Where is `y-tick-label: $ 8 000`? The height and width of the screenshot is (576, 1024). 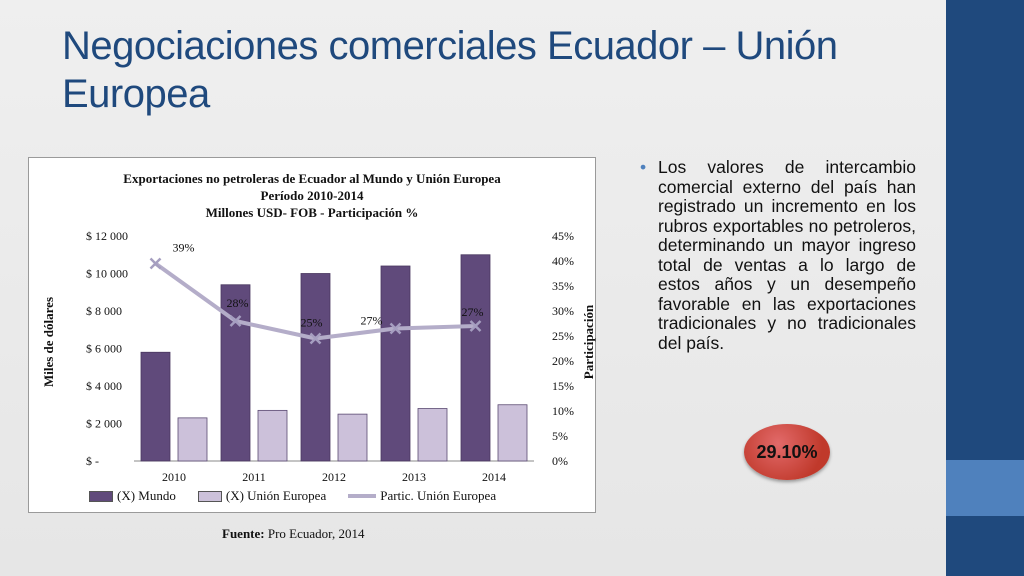
y-tick-label: $ 8 000 is located at coordinates (104, 311).